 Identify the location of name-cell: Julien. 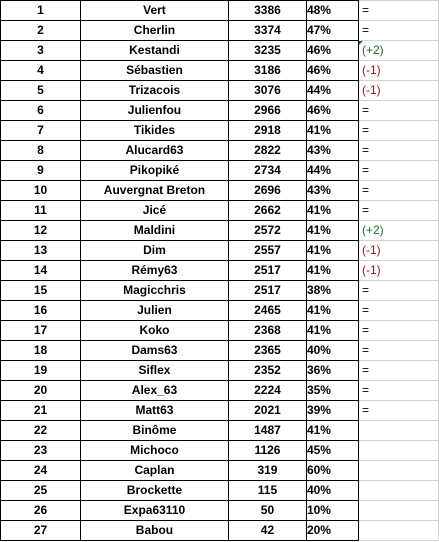
(154, 310).